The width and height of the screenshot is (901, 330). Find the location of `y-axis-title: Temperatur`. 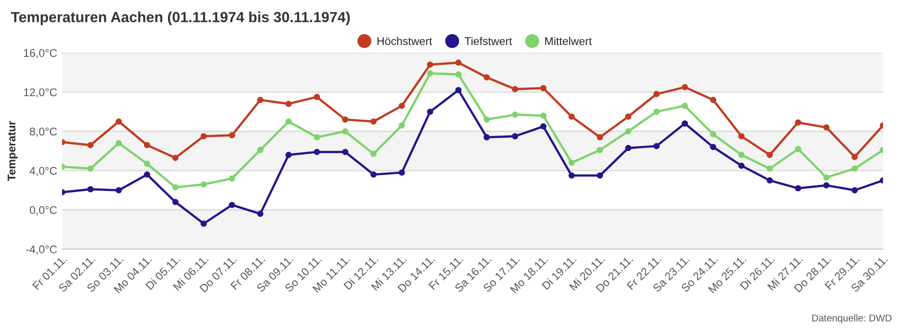

y-axis-title: Temperatur is located at coordinates (13, 151).